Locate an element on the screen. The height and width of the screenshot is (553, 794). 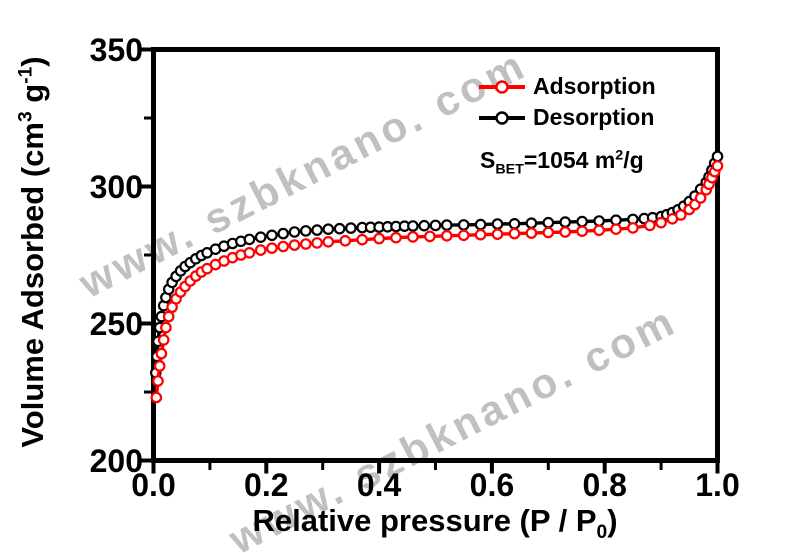
adsorption-line-marker-icon is located at coordinates (502, 86).